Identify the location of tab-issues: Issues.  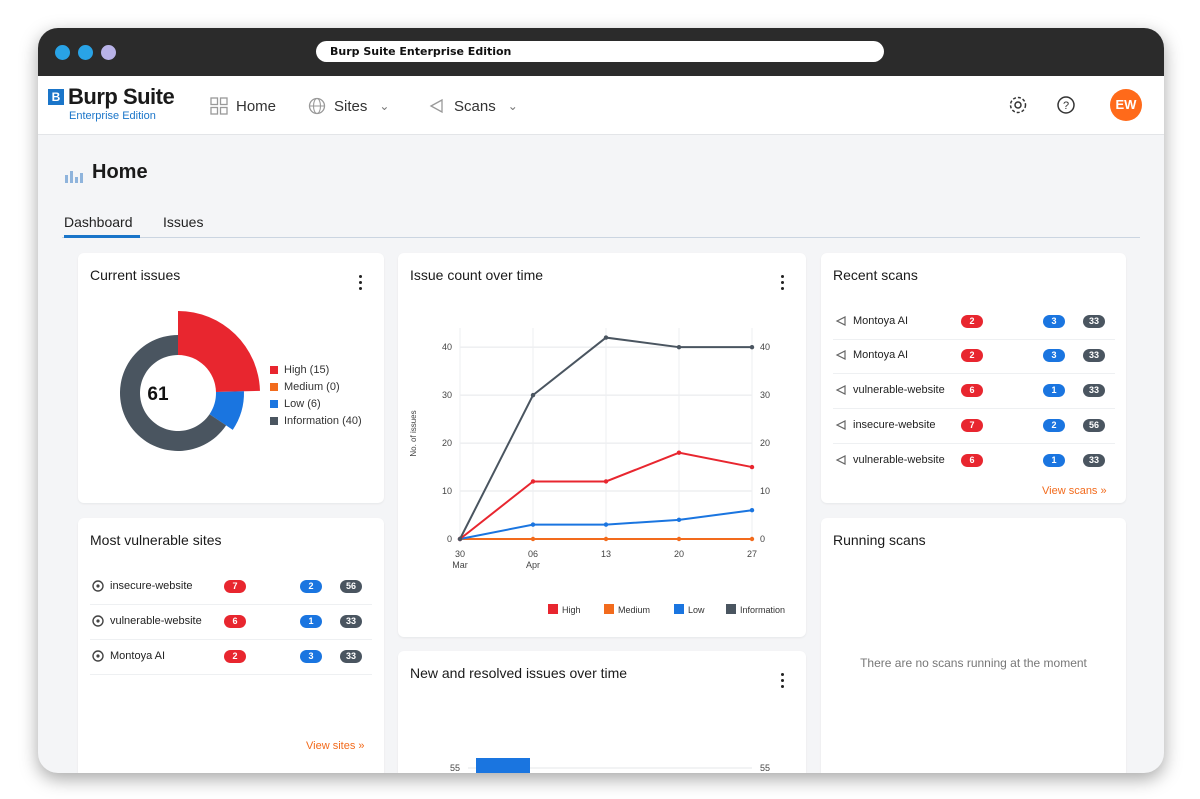
(183, 222).